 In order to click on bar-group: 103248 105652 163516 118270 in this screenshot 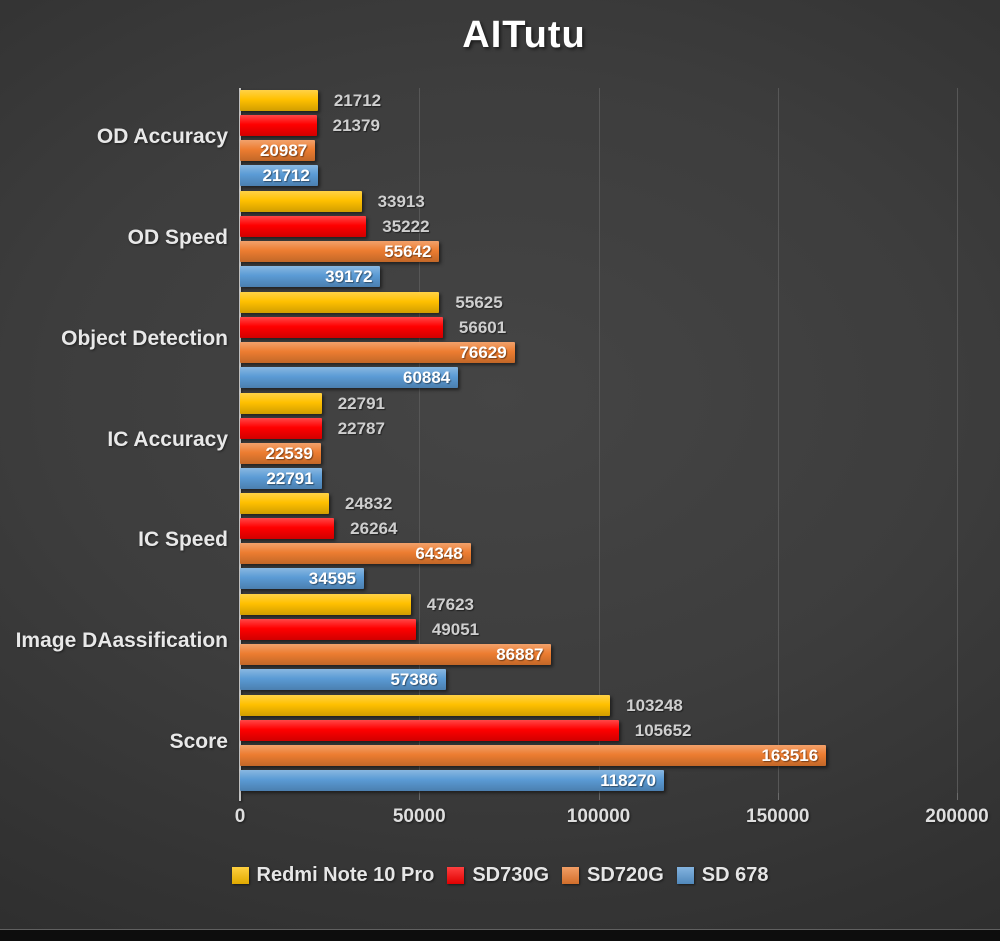, I will do `click(598, 744)`.